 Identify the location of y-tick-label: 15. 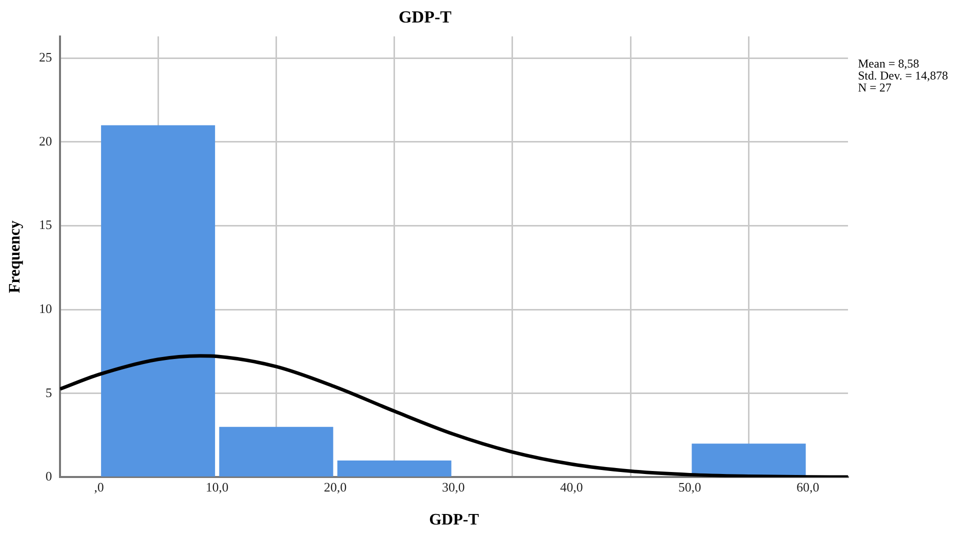
(45, 224).